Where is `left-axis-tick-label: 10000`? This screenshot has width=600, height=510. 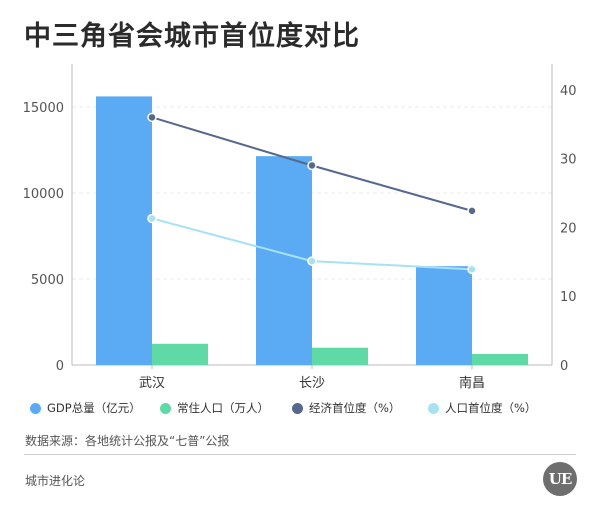 left-axis-tick-label: 10000 is located at coordinates (43, 194).